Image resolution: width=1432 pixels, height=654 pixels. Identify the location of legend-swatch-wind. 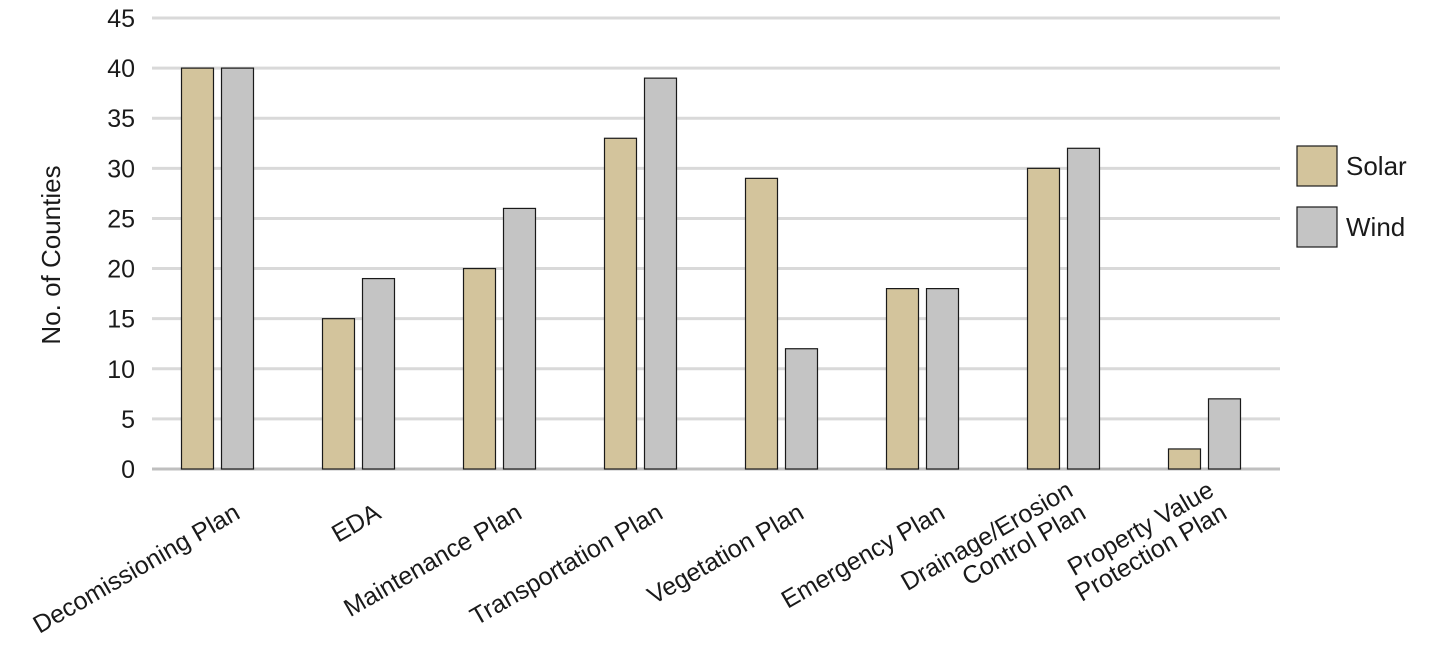
(1317, 227).